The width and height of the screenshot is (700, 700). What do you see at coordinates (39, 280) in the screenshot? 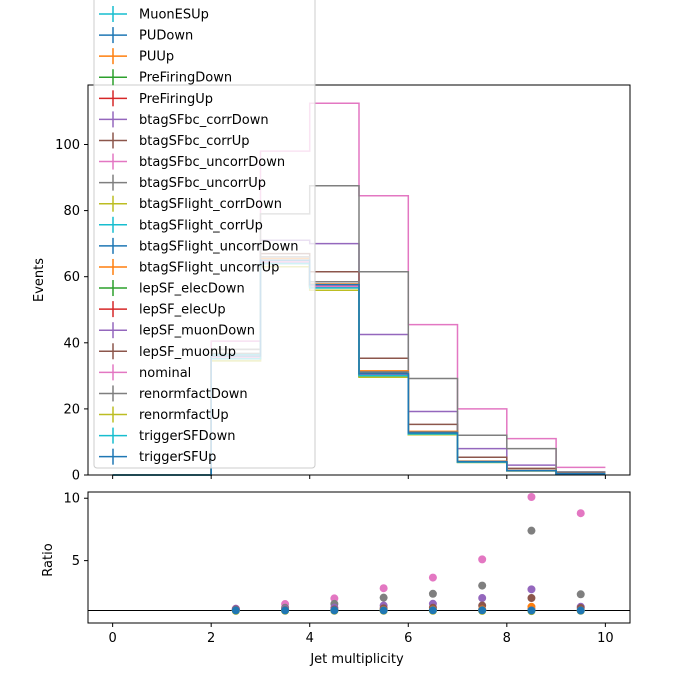
I see `main-y-axis-label: Events` at bounding box center [39, 280].